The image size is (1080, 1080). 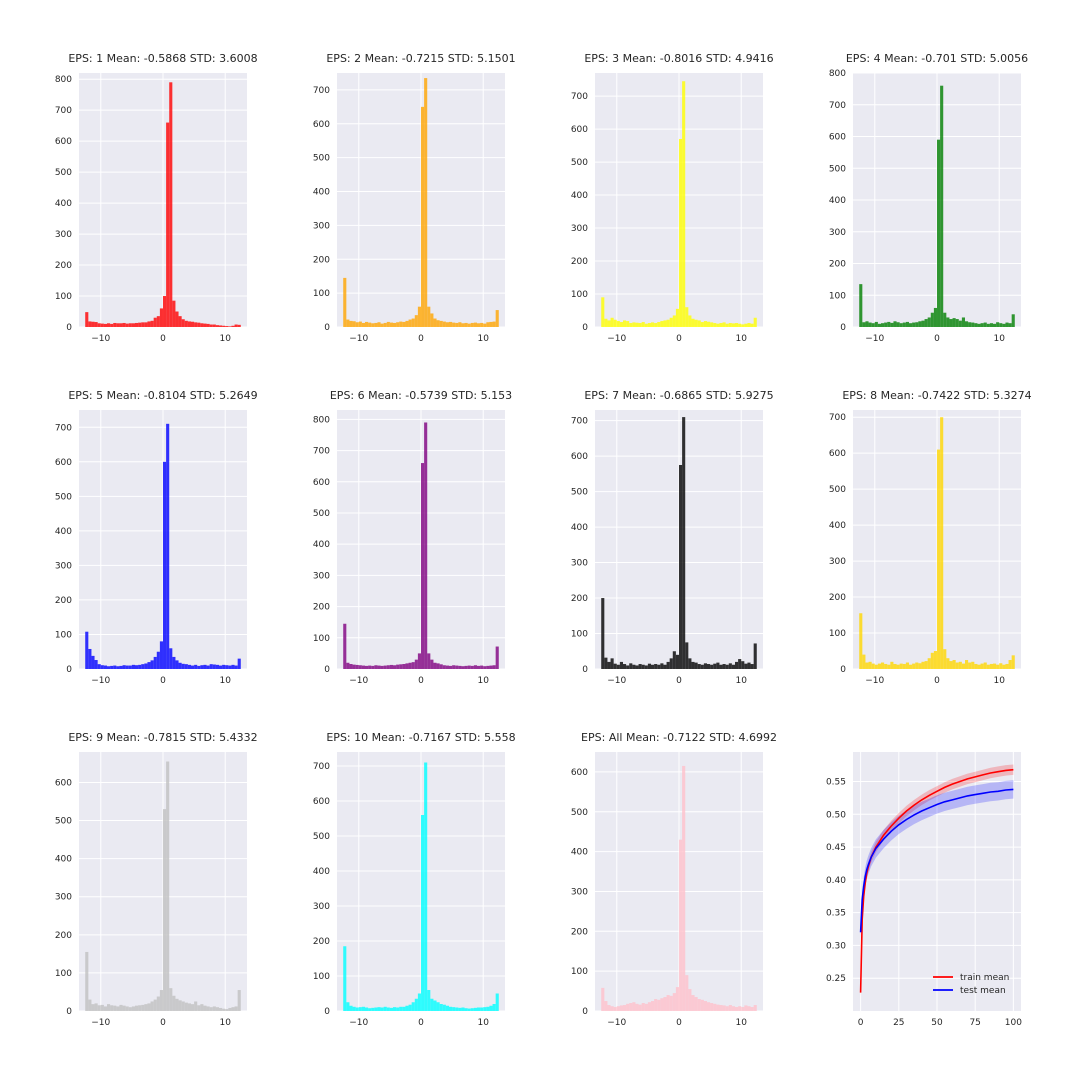 I want to click on chart-title: EPS: 5 Mean: -0.8104 STD: 5.2649, so click(x=162, y=395).